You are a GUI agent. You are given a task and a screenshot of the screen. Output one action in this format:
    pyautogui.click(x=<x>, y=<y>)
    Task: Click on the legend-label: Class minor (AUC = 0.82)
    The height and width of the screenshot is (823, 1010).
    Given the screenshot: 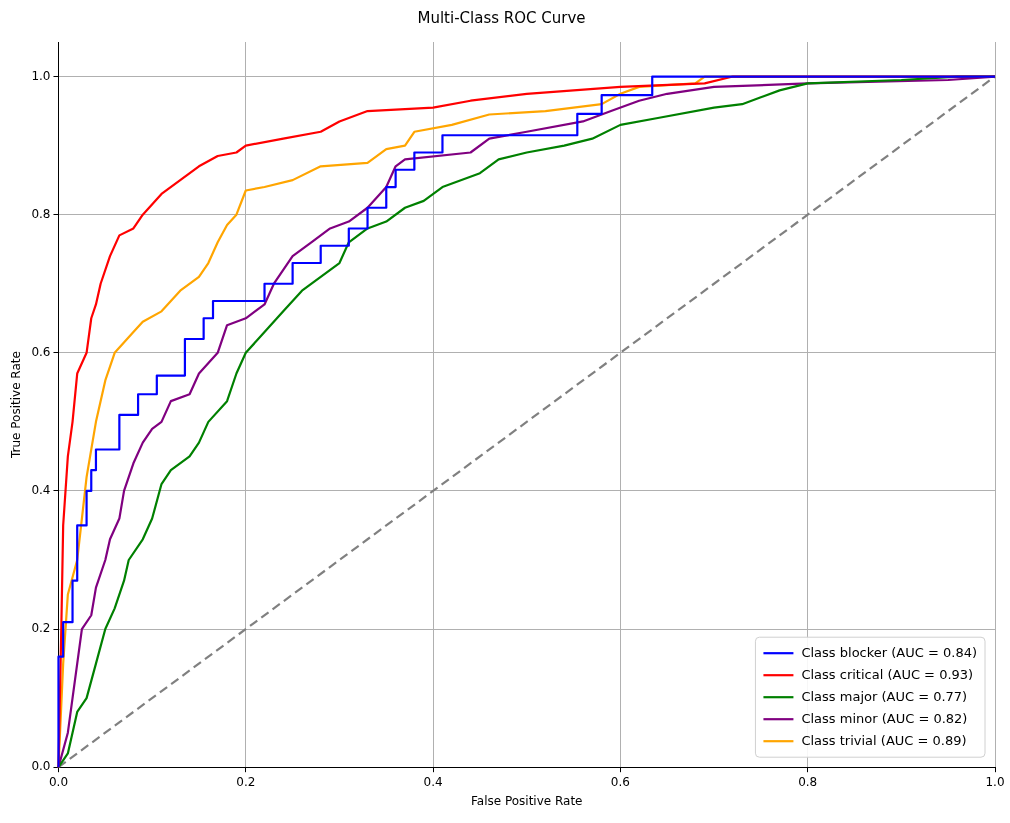 What is the action you would take?
    pyautogui.click(x=884, y=718)
    